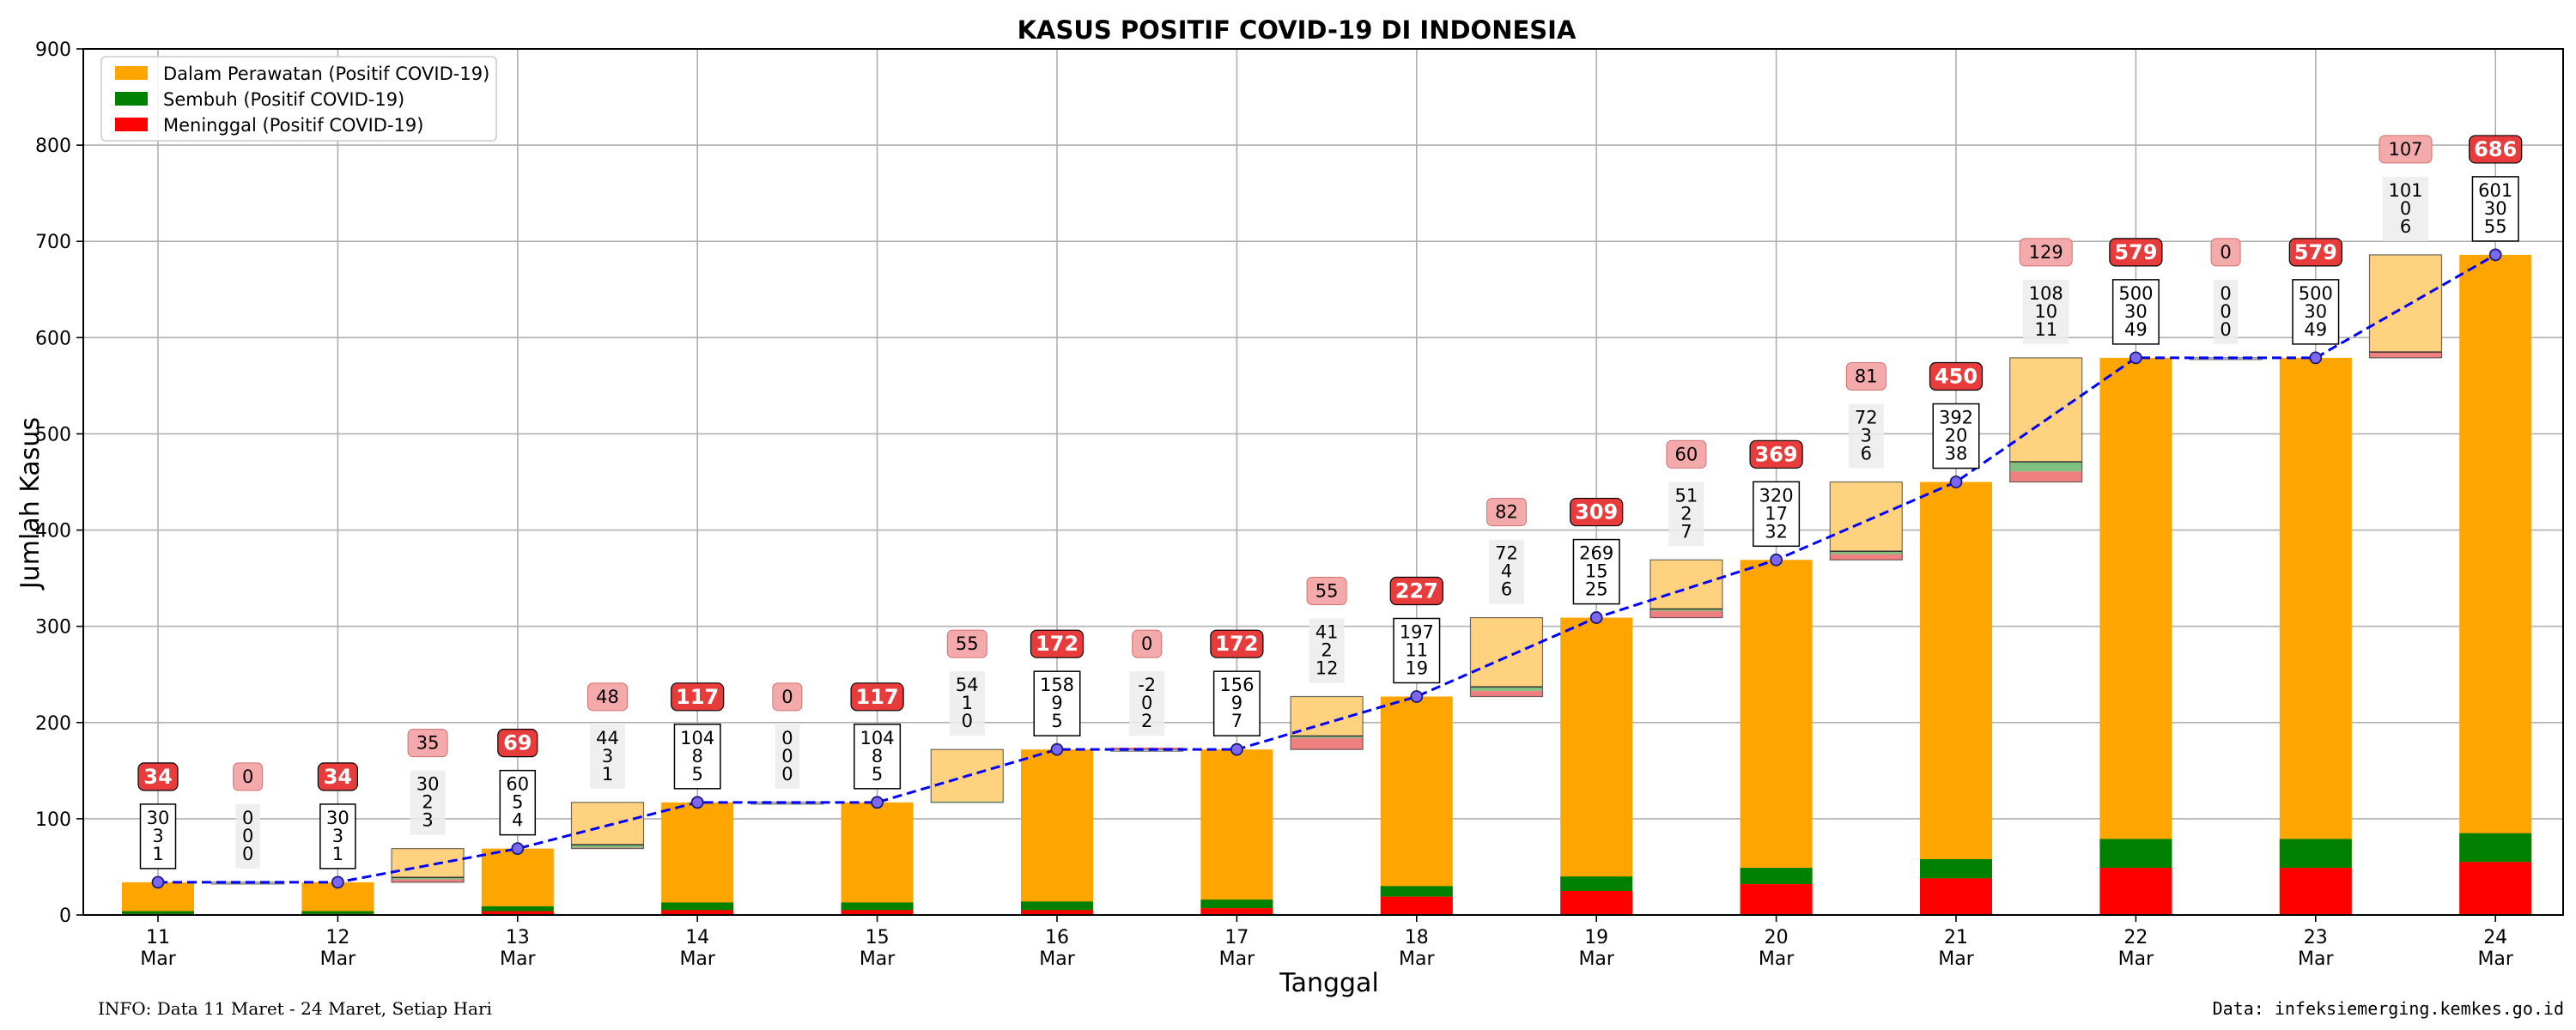 The height and width of the screenshot is (1030, 2576). Describe the element at coordinates (1236, 644) in the screenshot. I see `day-total-badge-value: 172` at that location.